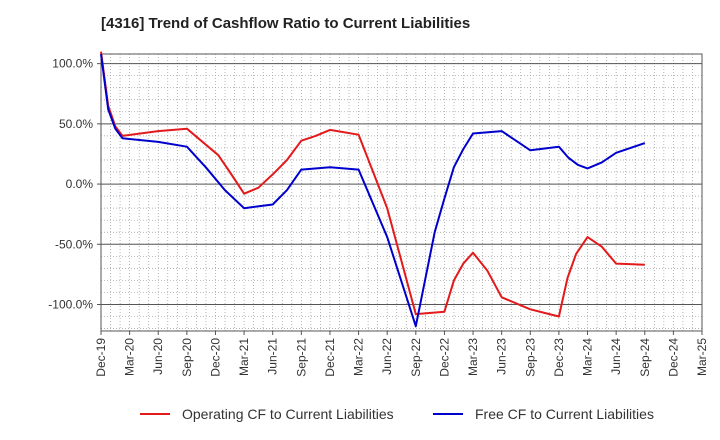  What do you see at coordinates (301, 357) in the screenshot?
I see `x-tick-label: Sep-21` at bounding box center [301, 357].